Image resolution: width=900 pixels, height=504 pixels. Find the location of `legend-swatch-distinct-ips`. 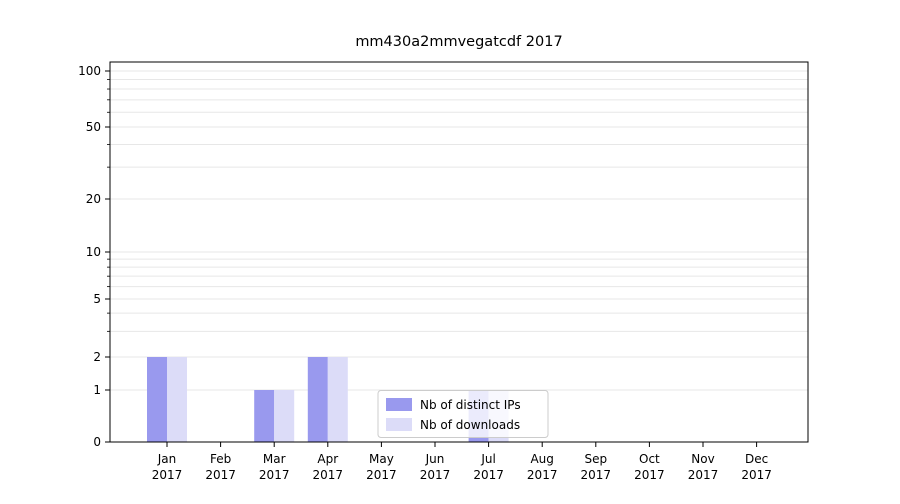

legend-swatch-distinct-ips is located at coordinates (399, 404).